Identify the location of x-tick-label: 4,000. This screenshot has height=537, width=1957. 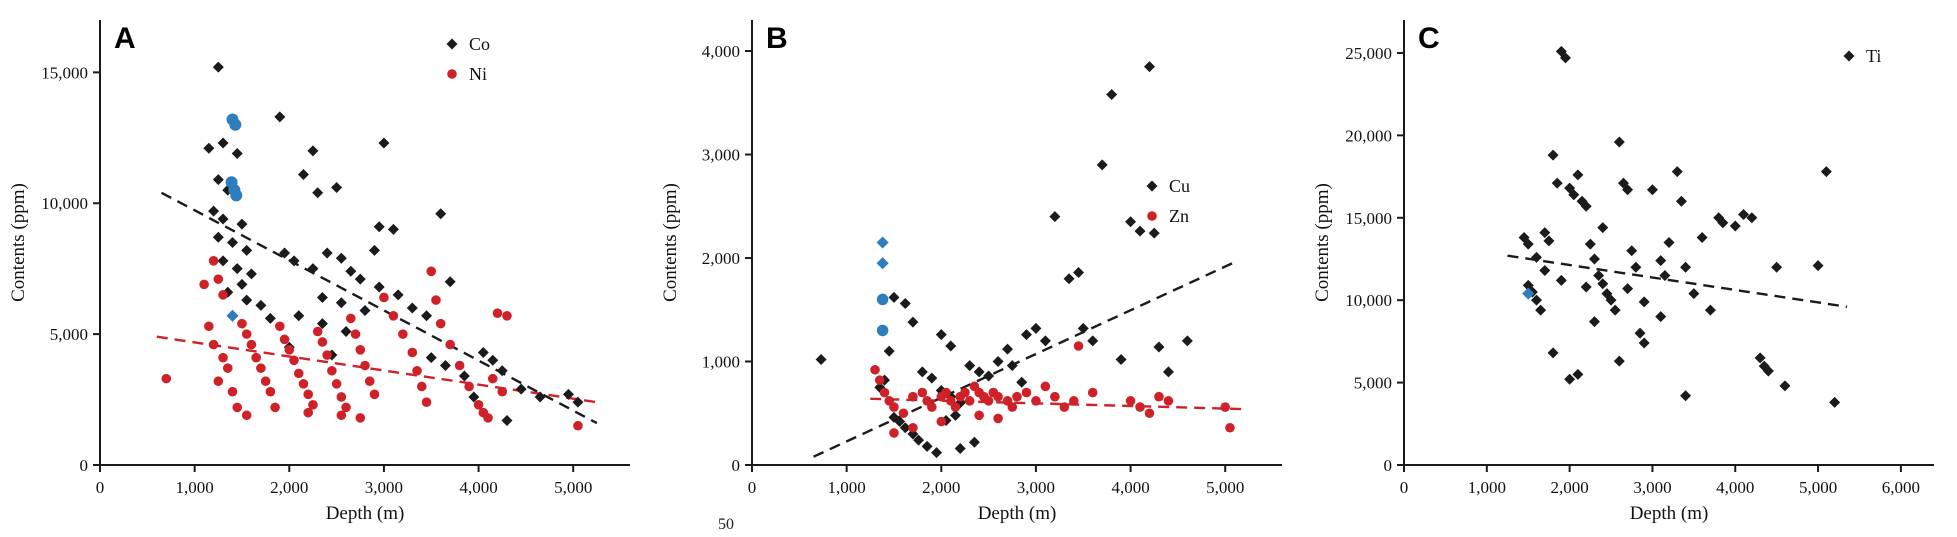
(478, 487).